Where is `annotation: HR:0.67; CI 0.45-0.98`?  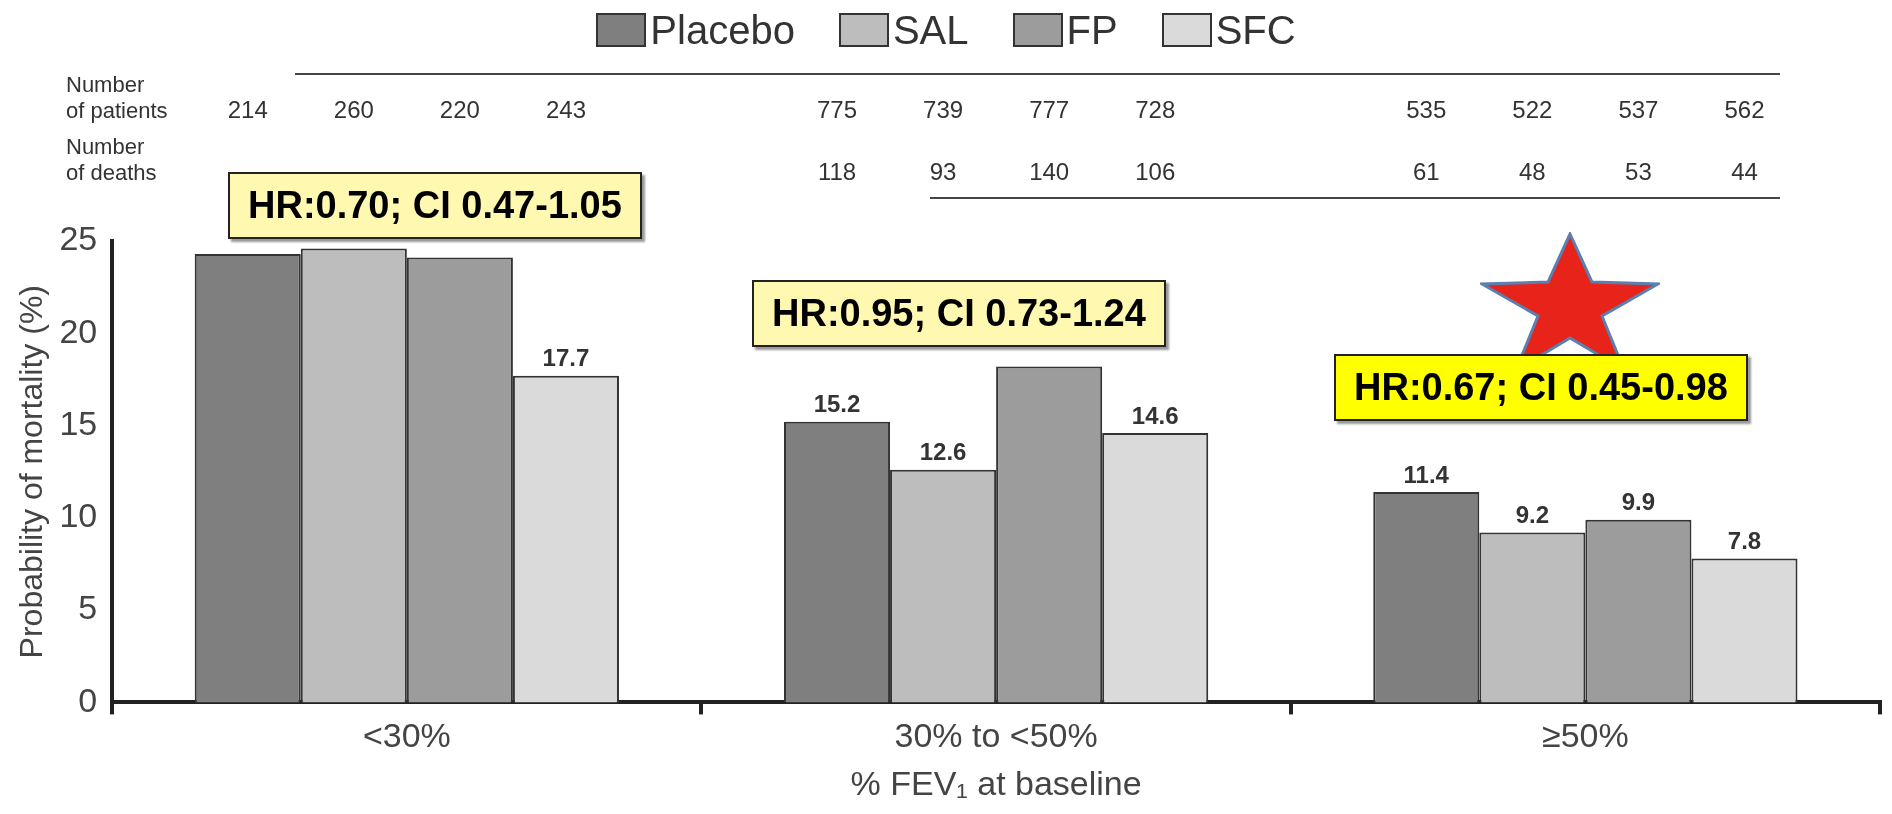
annotation: HR:0.67; CI 0.45-0.98 is located at coordinates (1541, 387).